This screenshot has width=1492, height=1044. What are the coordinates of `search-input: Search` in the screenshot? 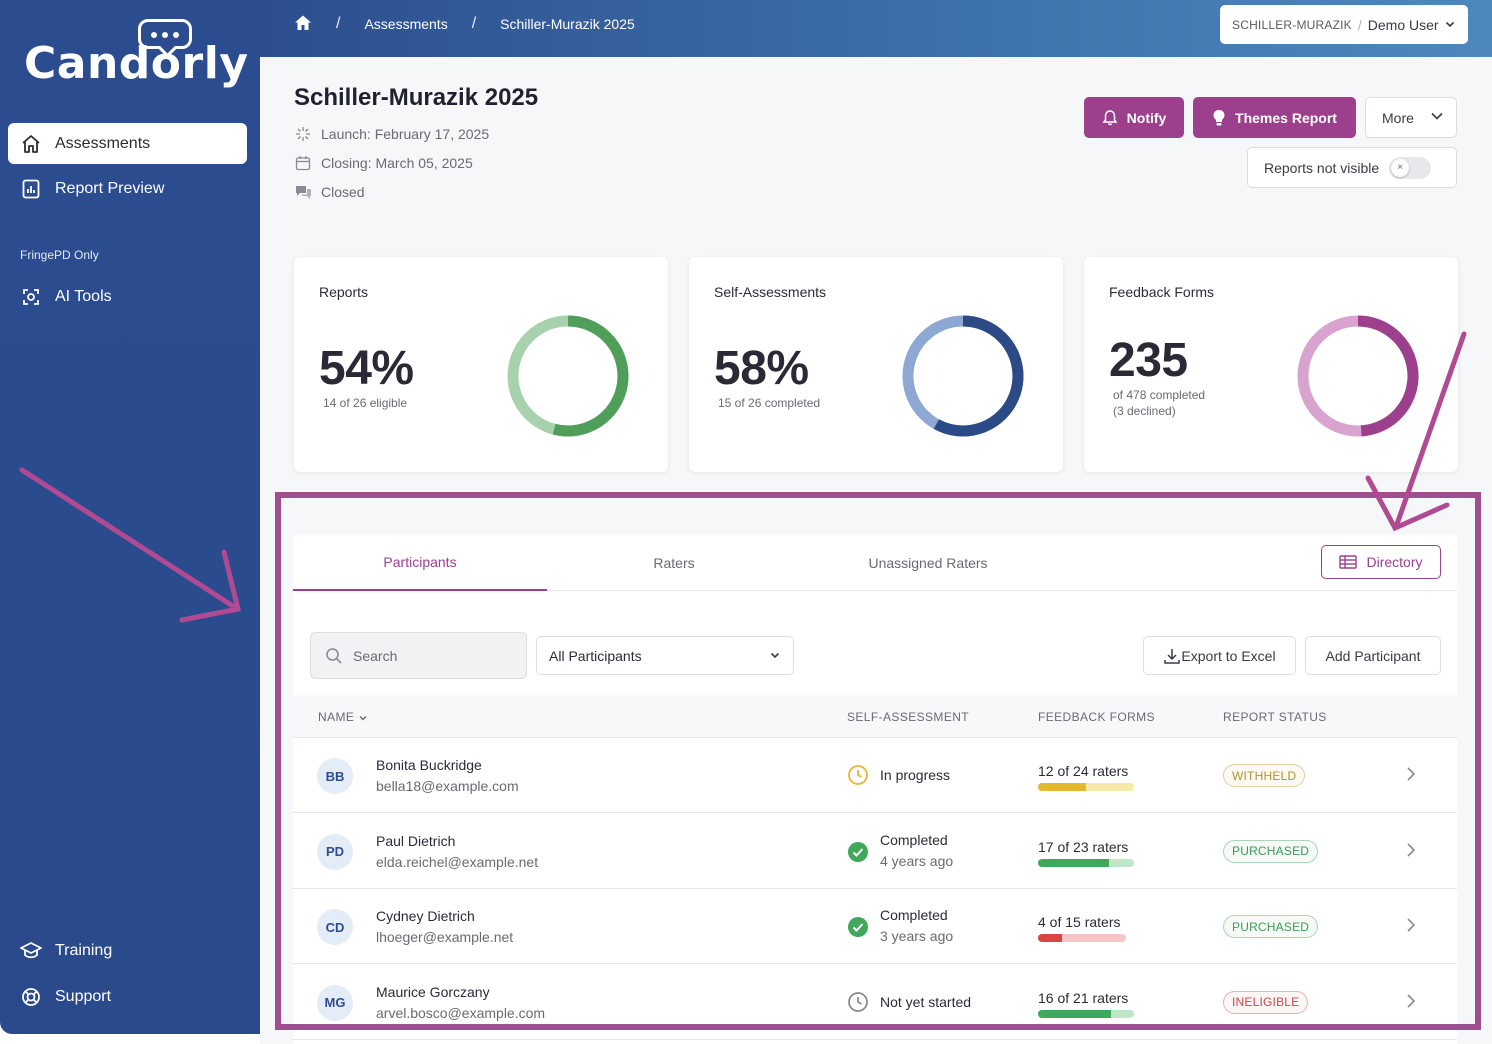 It's located at (418, 655).